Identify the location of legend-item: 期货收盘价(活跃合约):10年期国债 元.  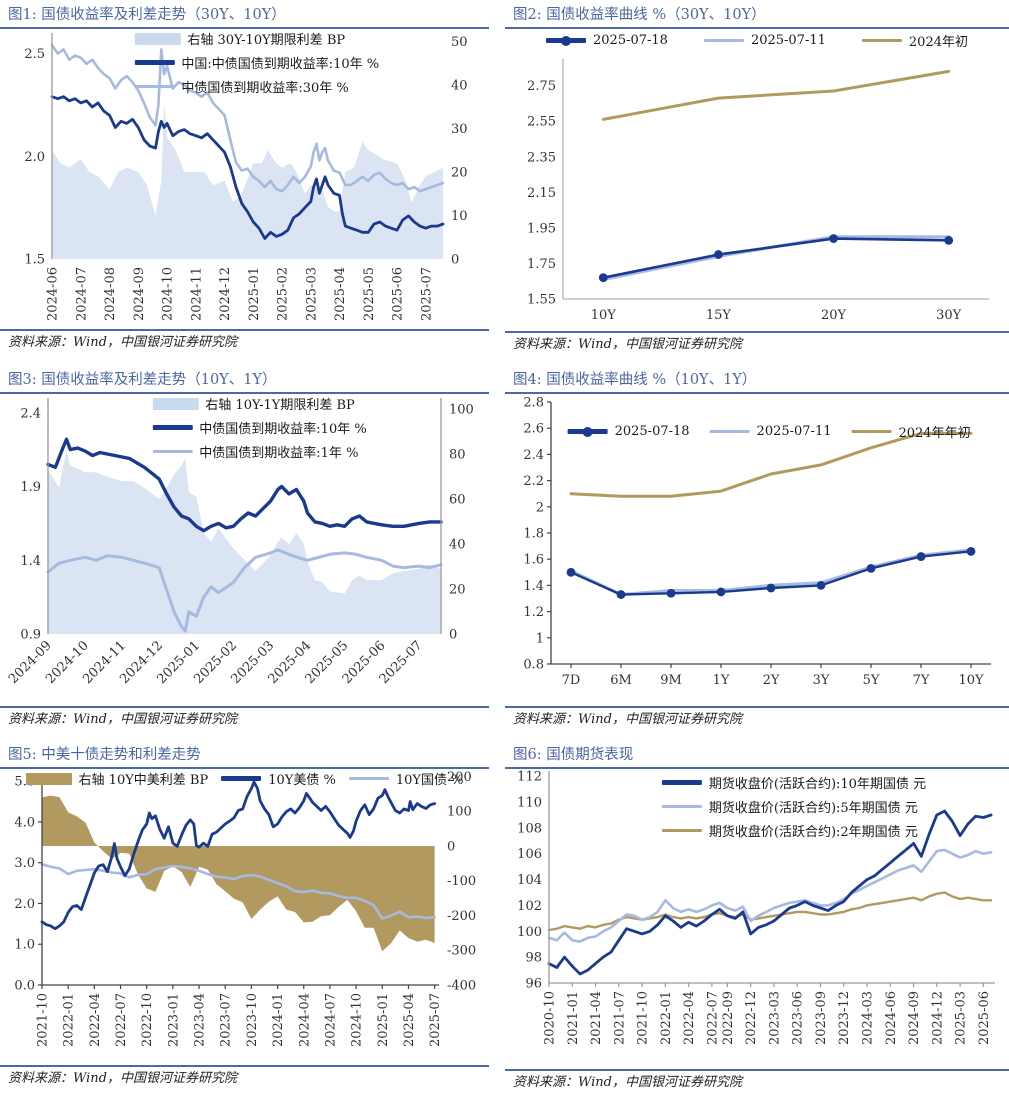
(793, 782).